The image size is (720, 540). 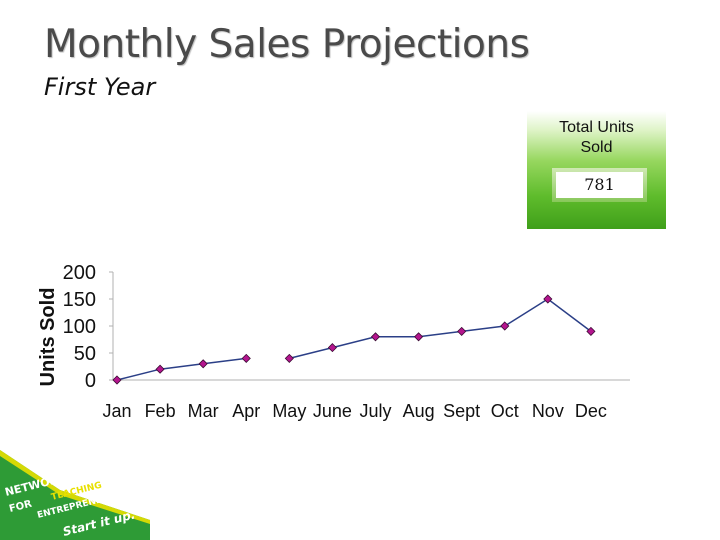 I want to click on x-tick-label: July, so click(x=375, y=411).